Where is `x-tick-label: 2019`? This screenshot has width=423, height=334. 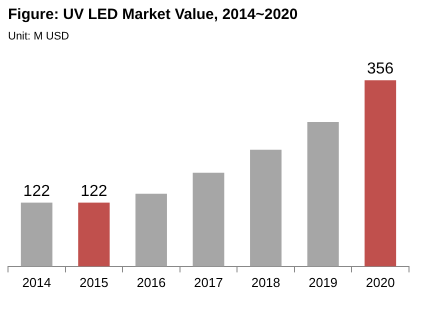
x-tick-label: 2019 is located at coordinates (323, 282).